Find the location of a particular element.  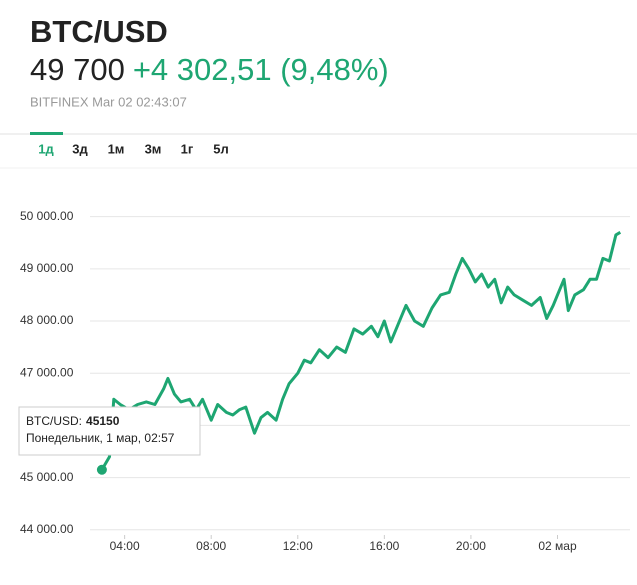

hover-marker is located at coordinates (101, 469).